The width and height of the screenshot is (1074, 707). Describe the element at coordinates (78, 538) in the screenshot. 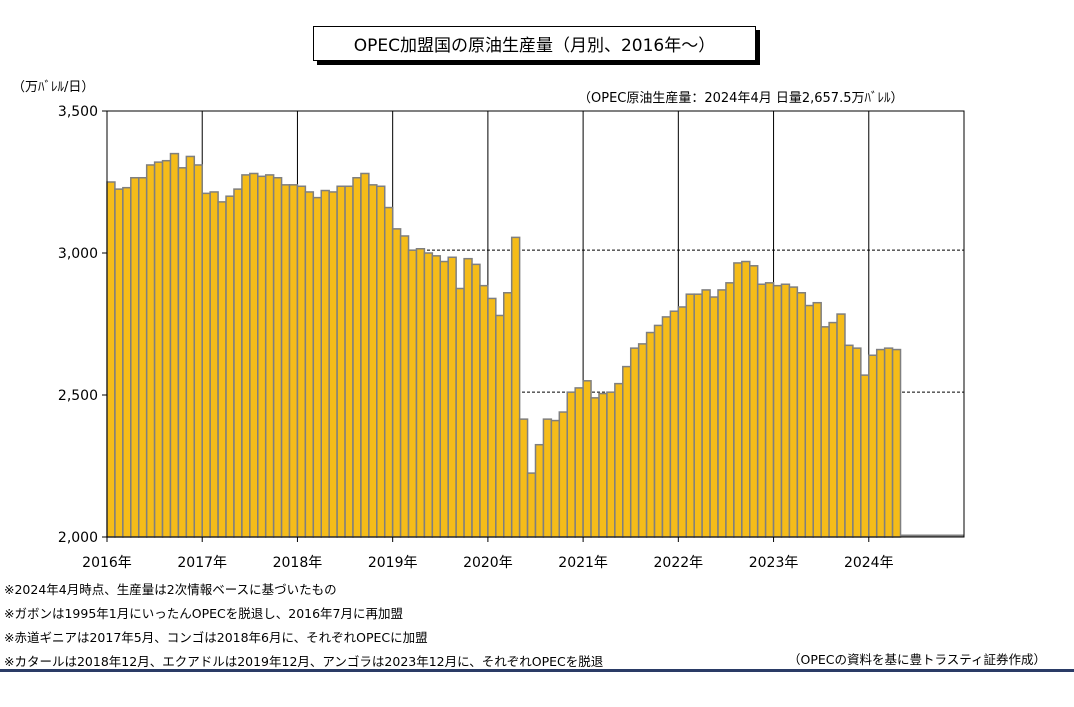

I see `y-tick-label: 2,000` at that location.